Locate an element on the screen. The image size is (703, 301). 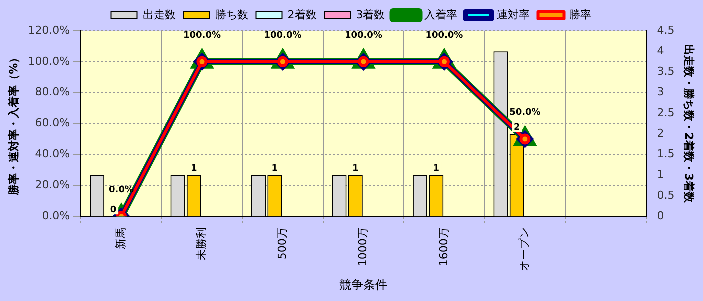
y2-tick-label: 2.5 is located at coordinates (666, 113).